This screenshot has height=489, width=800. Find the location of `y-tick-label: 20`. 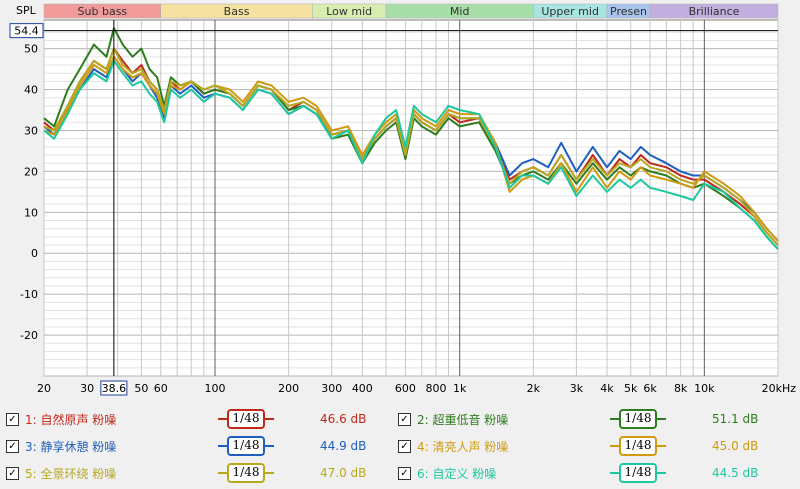

y-tick-label: 20 is located at coordinates (31, 171).